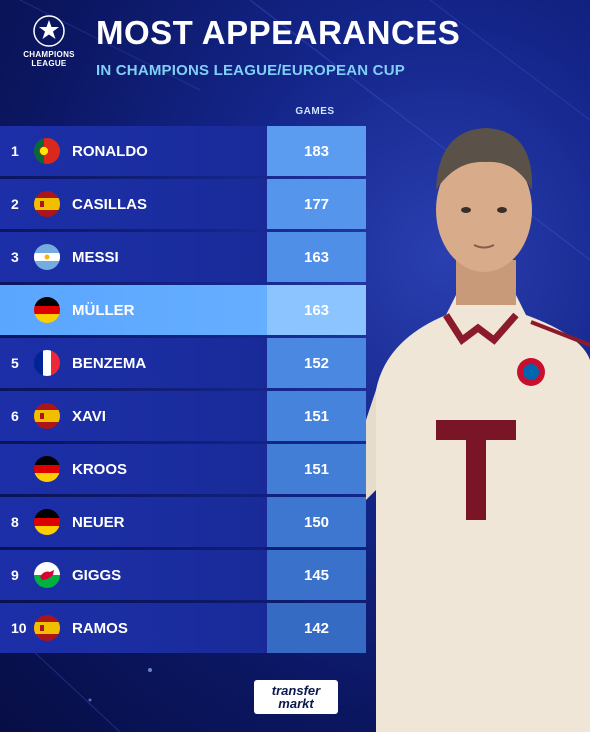 The image size is (590, 732). Describe the element at coordinates (316, 151) in the screenshot. I see `games-count: 183` at that location.